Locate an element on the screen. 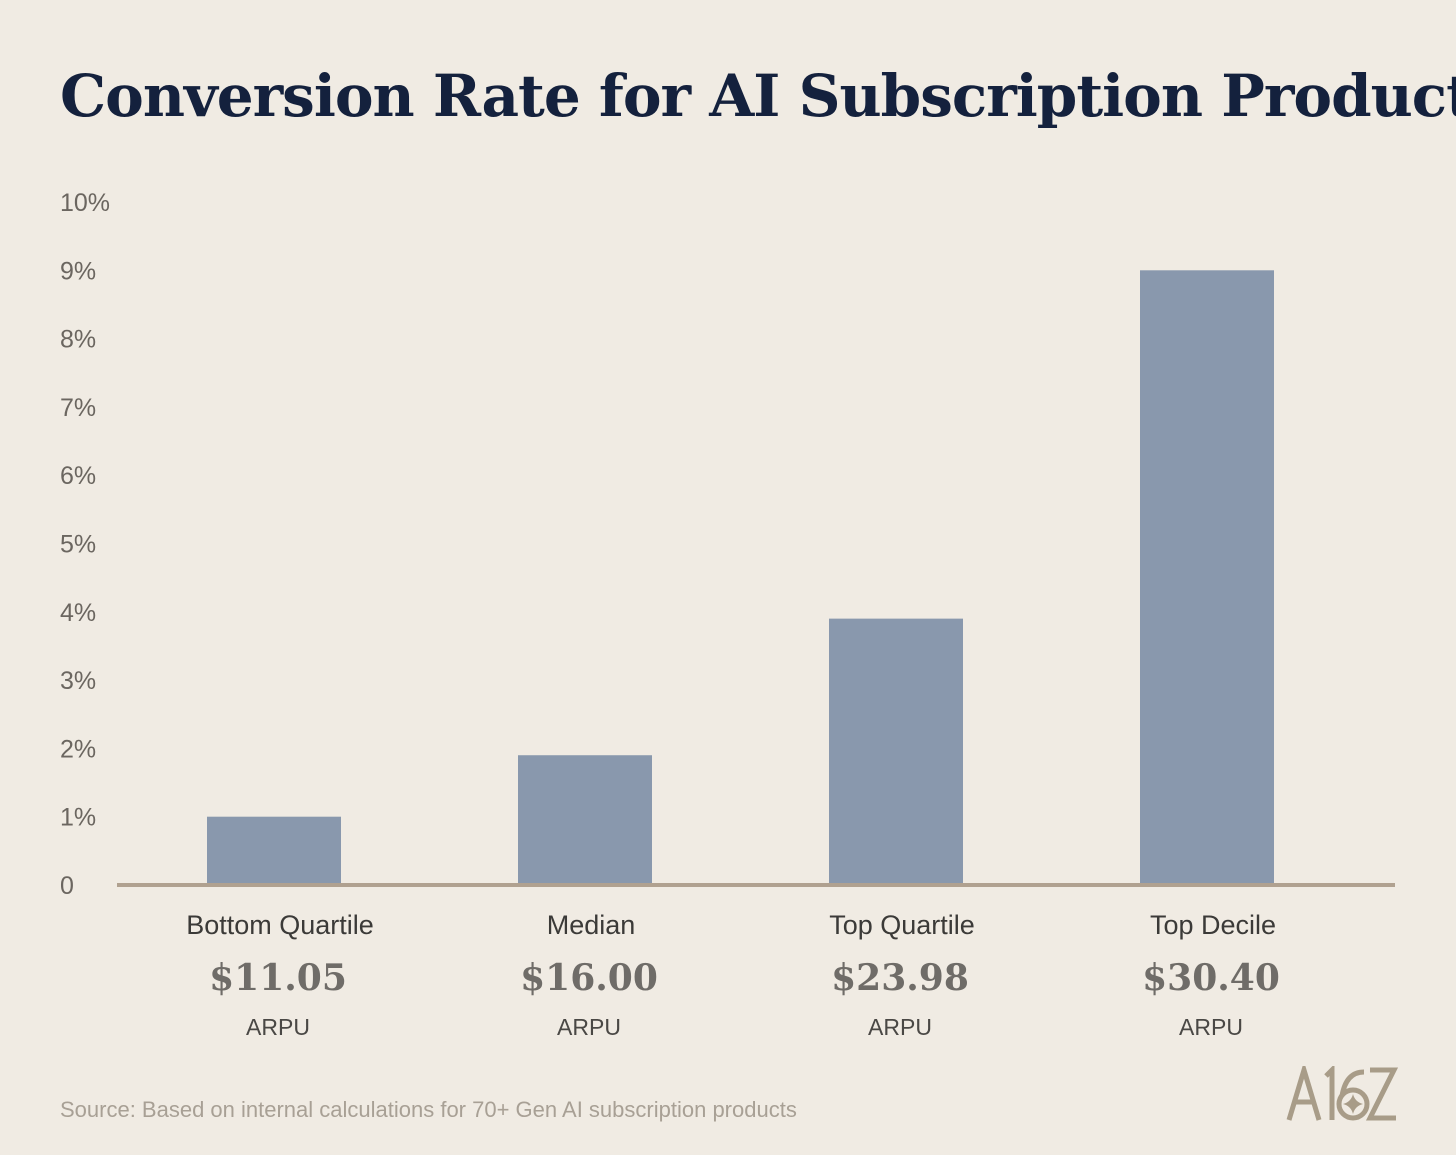 The width and height of the screenshot is (1456, 1155). x-category-label: Top Decile is located at coordinates (1213, 925).